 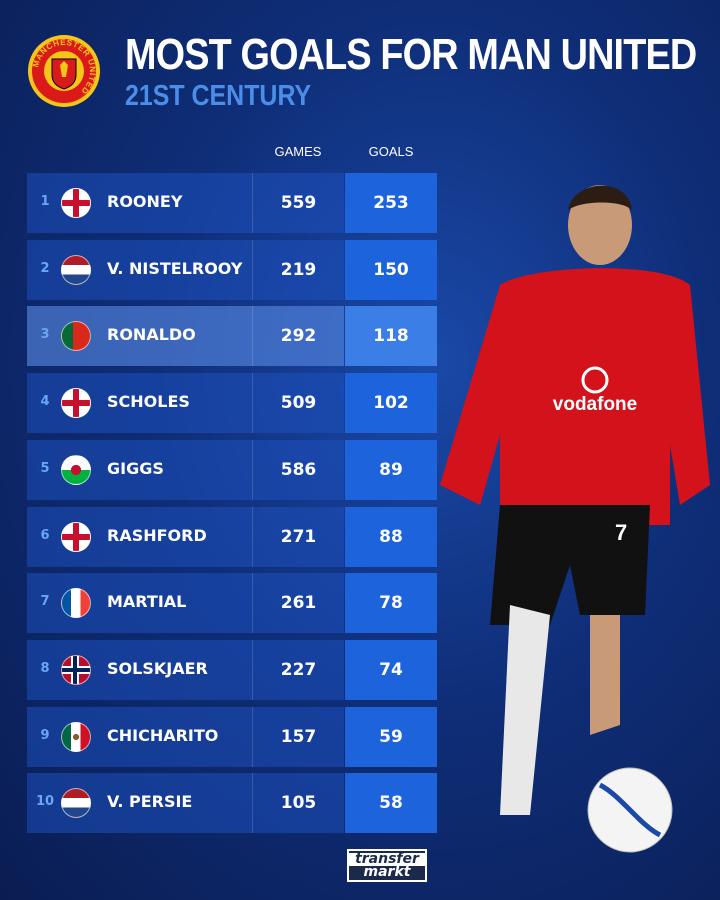 I want to click on page-subtitle: 21ST CENTURY, so click(x=218, y=96).